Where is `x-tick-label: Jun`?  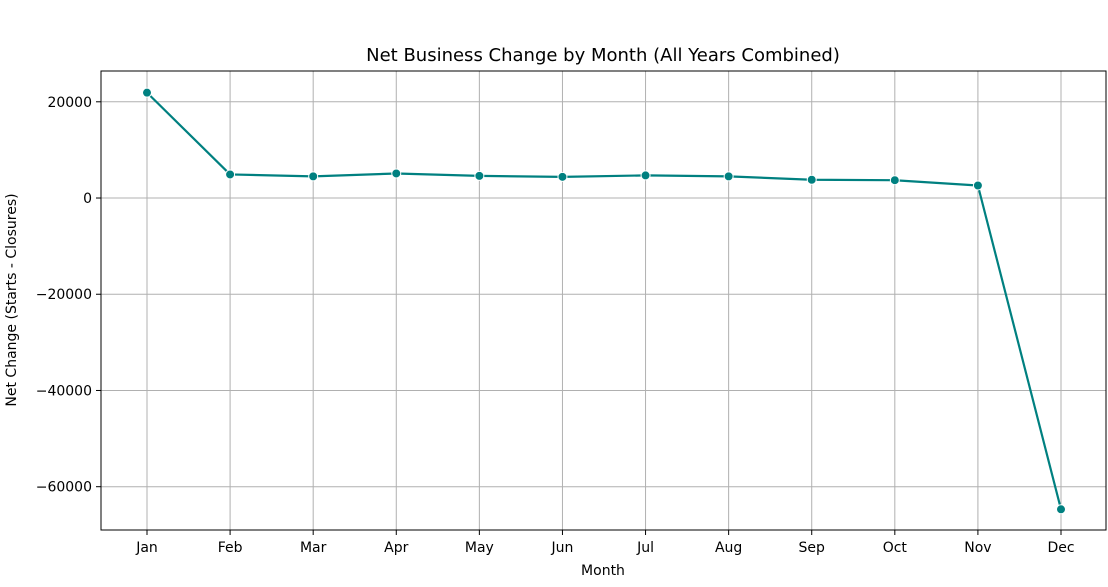
x-tick-label: Jun is located at coordinates (562, 548).